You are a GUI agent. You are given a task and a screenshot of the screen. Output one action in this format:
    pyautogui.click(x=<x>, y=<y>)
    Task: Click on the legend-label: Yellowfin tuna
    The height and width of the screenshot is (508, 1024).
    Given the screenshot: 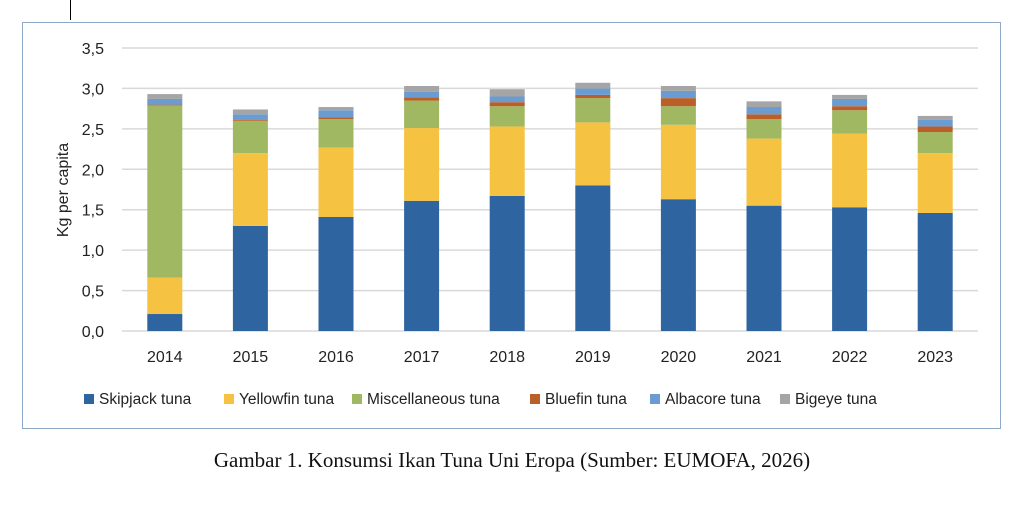 What is the action you would take?
    pyautogui.click(x=286, y=399)
    